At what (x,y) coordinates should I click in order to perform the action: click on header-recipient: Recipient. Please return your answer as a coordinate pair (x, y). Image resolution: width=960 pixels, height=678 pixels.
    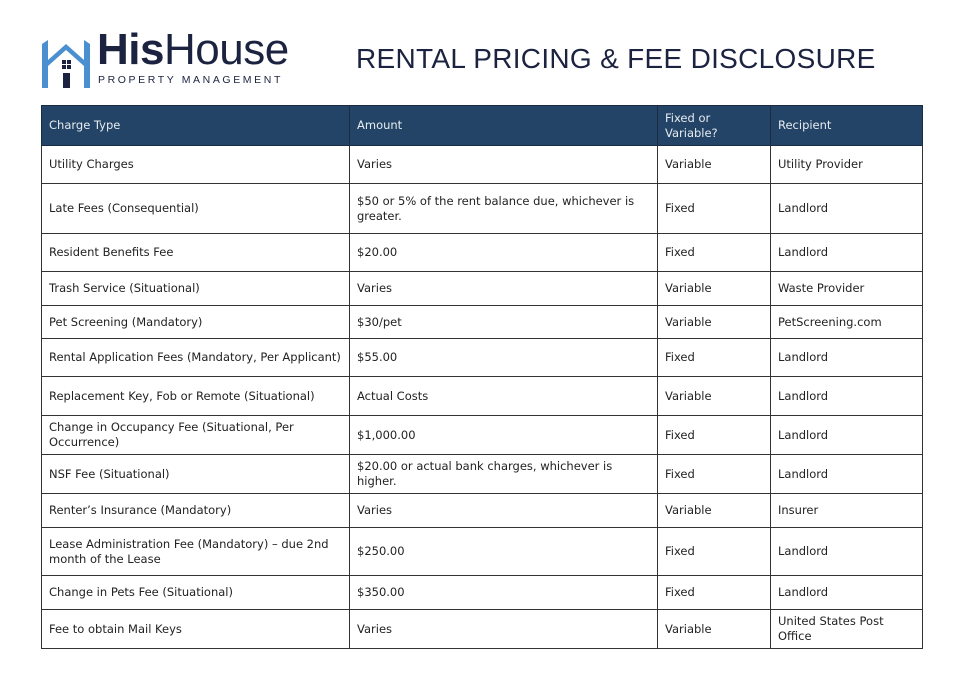
    Looking at the image, I should click on (846, 125).